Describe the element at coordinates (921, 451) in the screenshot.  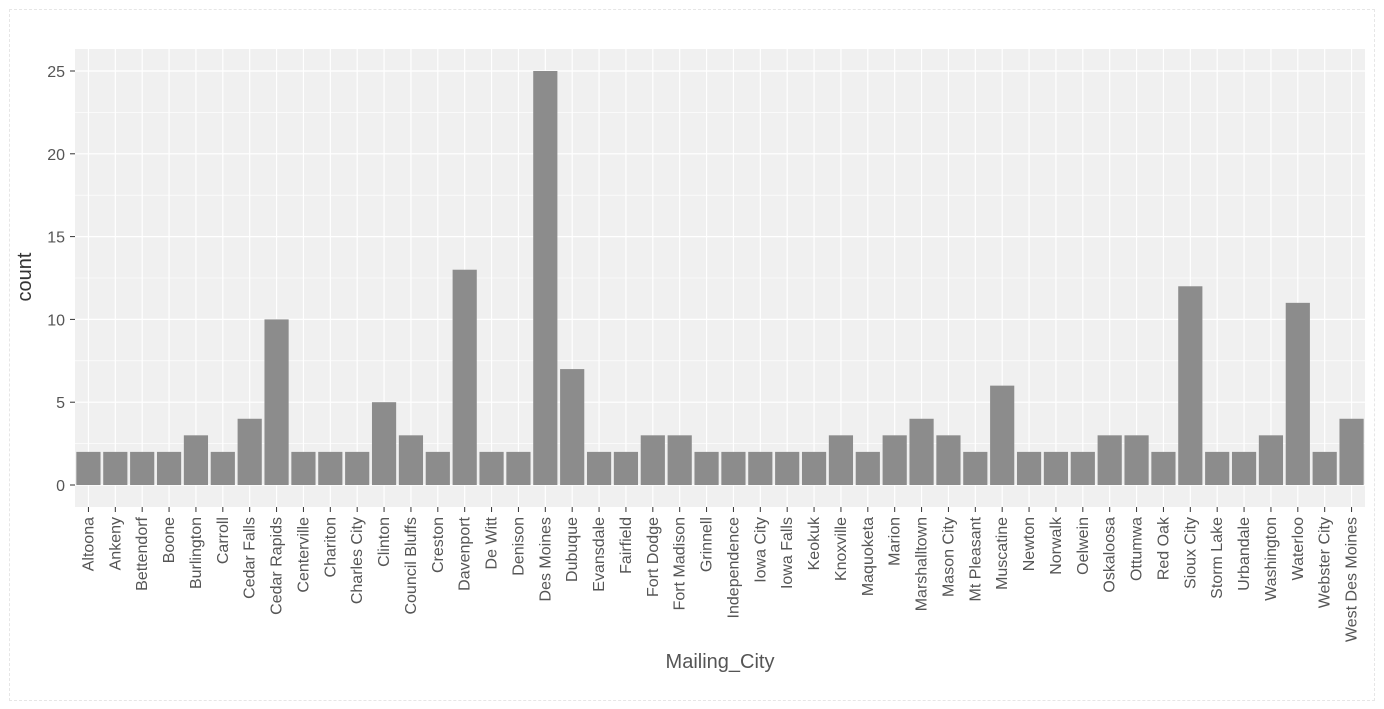
I see `bar-marshalltown` at that location.